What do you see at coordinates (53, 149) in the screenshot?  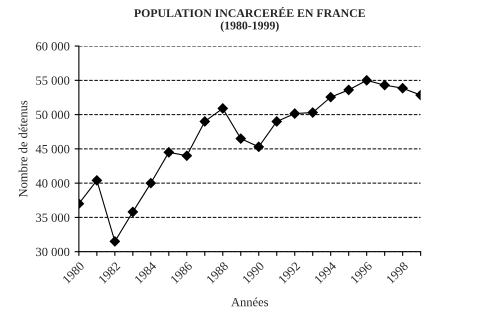 I see `y-tick-label: 45 000` at bounding box center [53, 149].